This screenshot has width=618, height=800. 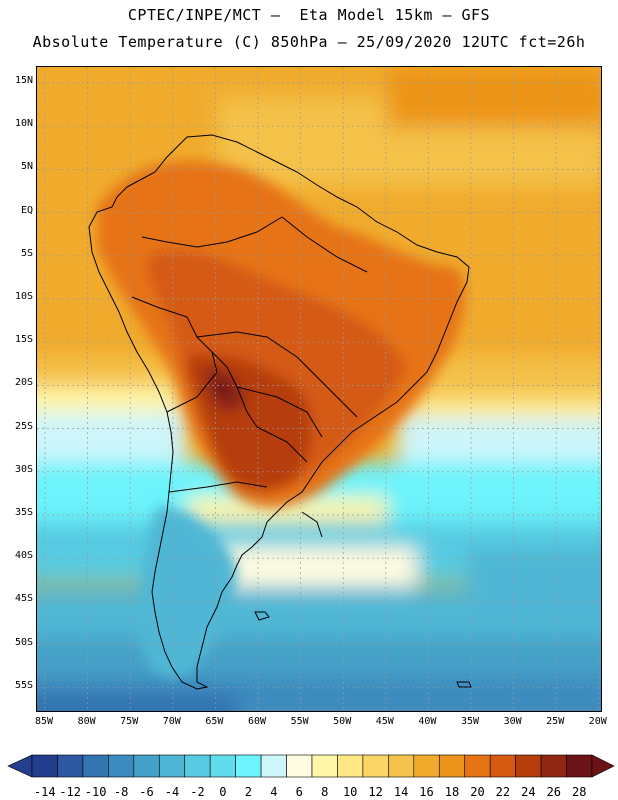 I want to click on lon-label: 25W, so click(x=555, y=721).